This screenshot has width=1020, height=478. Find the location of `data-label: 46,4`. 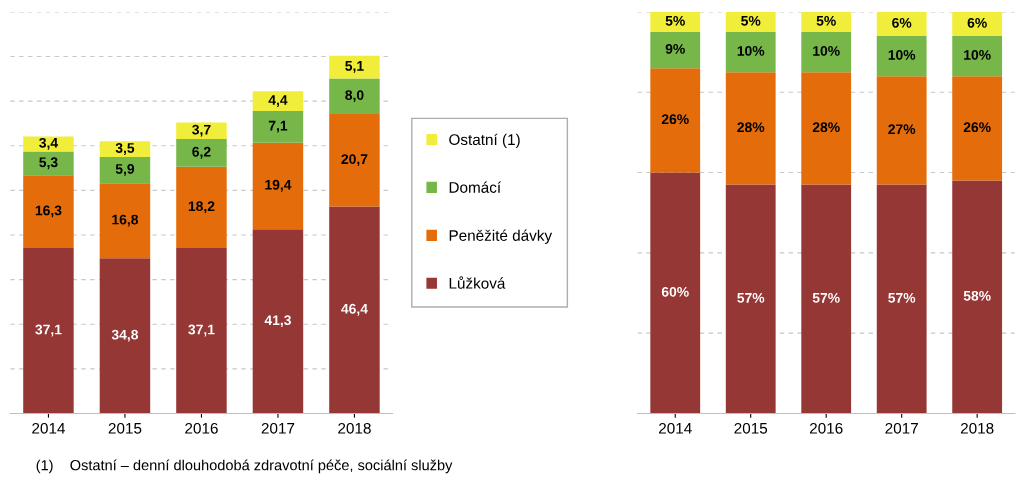

data-label: 46,4 is located at coordinates (354, 309).